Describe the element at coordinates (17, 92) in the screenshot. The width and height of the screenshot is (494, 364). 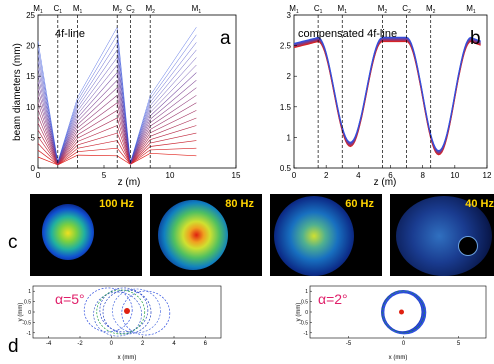
I see `plot-a-ylabel: beam diameters (mm)` at that location.